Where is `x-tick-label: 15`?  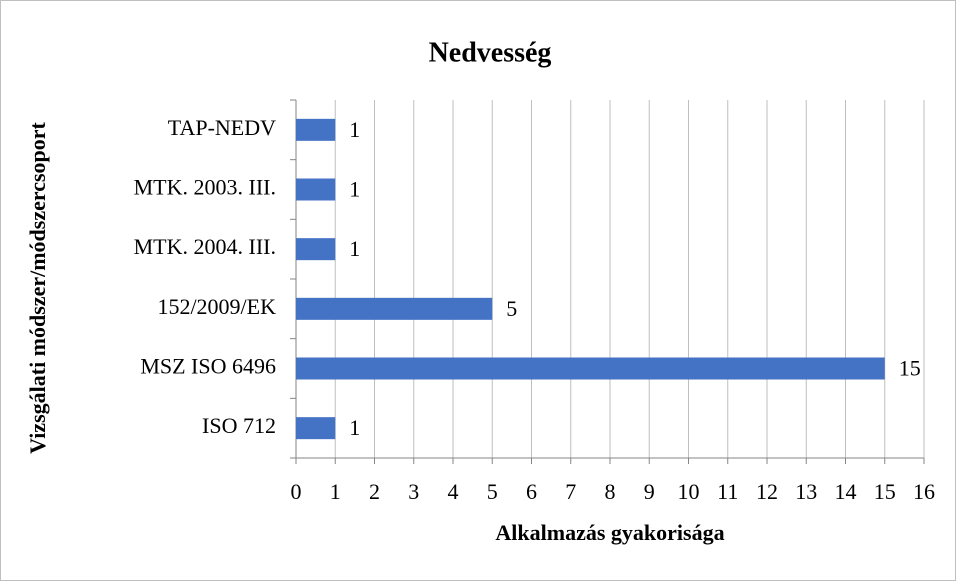
x-tick-label: 15 is located at coordinates (885, 491).